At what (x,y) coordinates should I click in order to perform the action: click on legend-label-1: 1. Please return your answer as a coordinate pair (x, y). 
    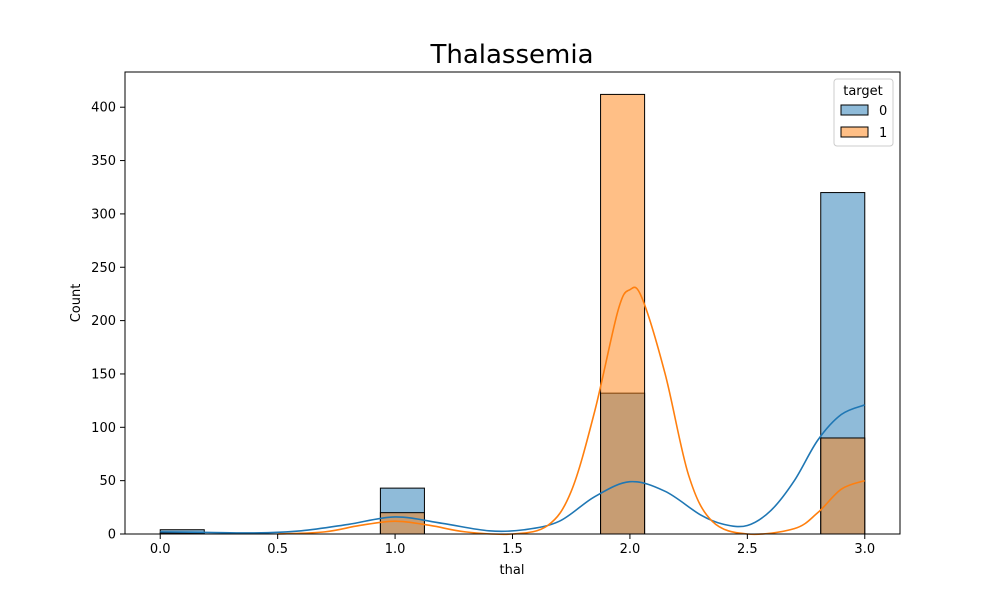
    Looking at the image, I should click on (883, 133).